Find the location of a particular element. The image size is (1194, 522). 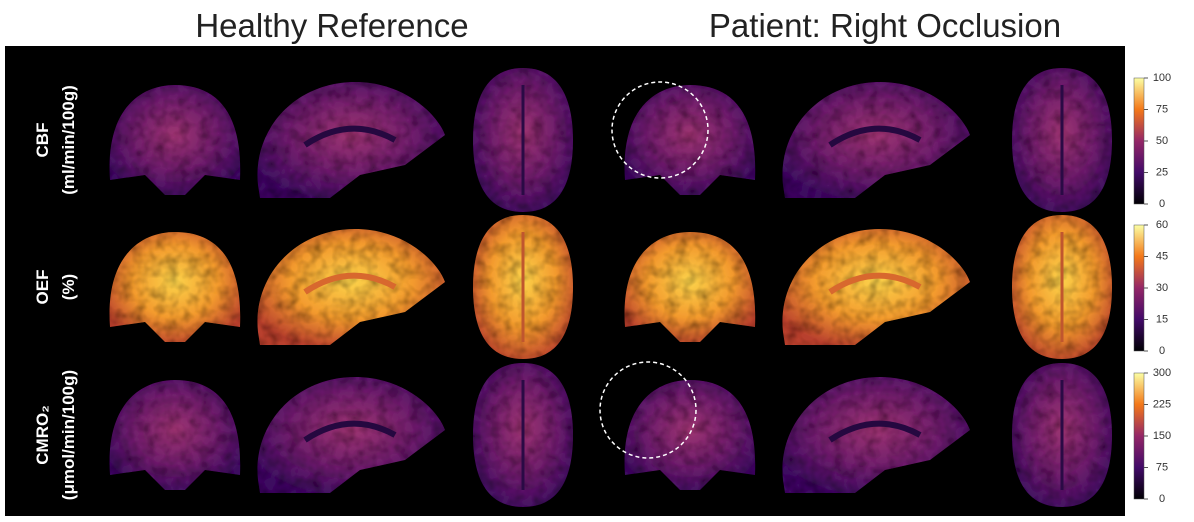

right-title: Patient: Right Occlusion is located at coordinates (885, 25).